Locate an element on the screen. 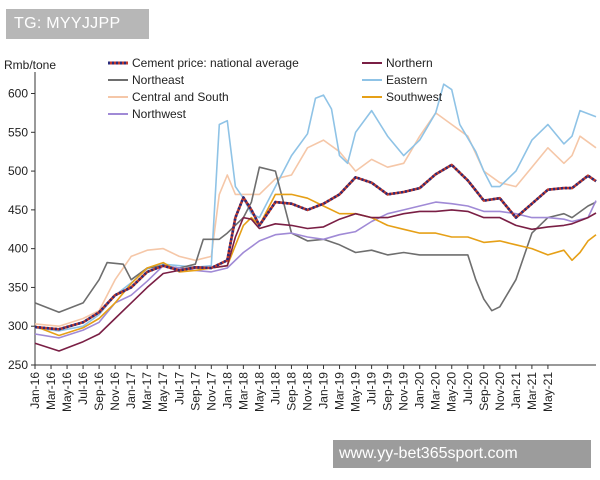 The image size is (600, 480). x-tick-label: Jul-18 is located at coordinates (275, 388).